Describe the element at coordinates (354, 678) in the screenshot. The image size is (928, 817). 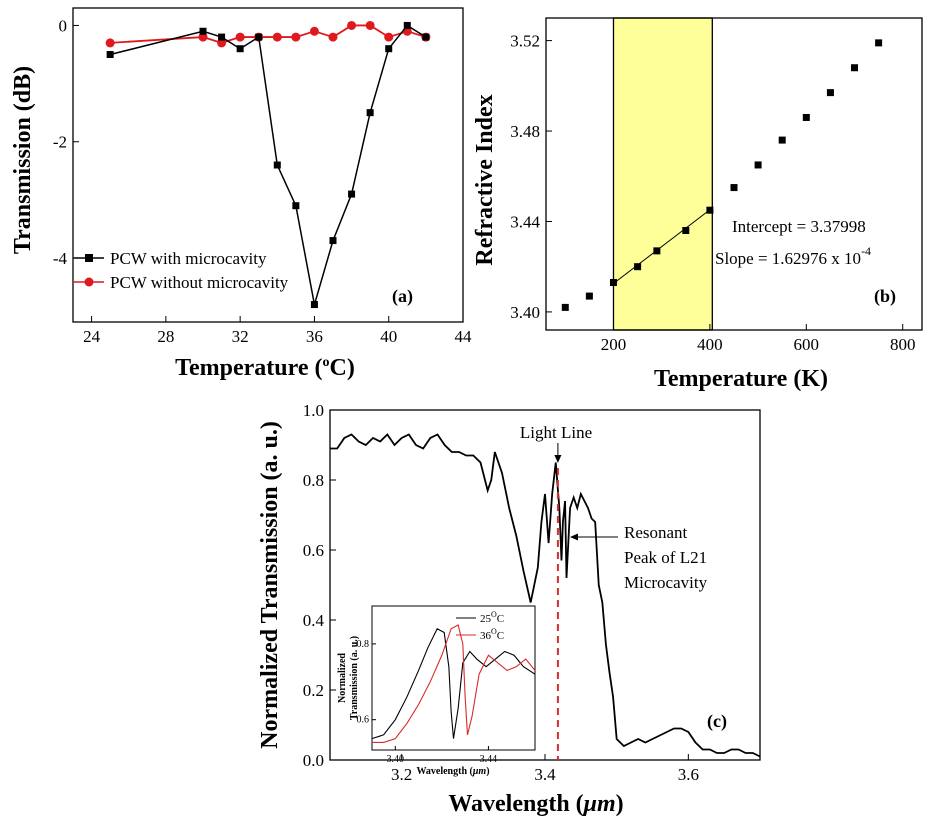
I see `inset-y-axis-title-line-2: Transmission (a. u.)` at that location.